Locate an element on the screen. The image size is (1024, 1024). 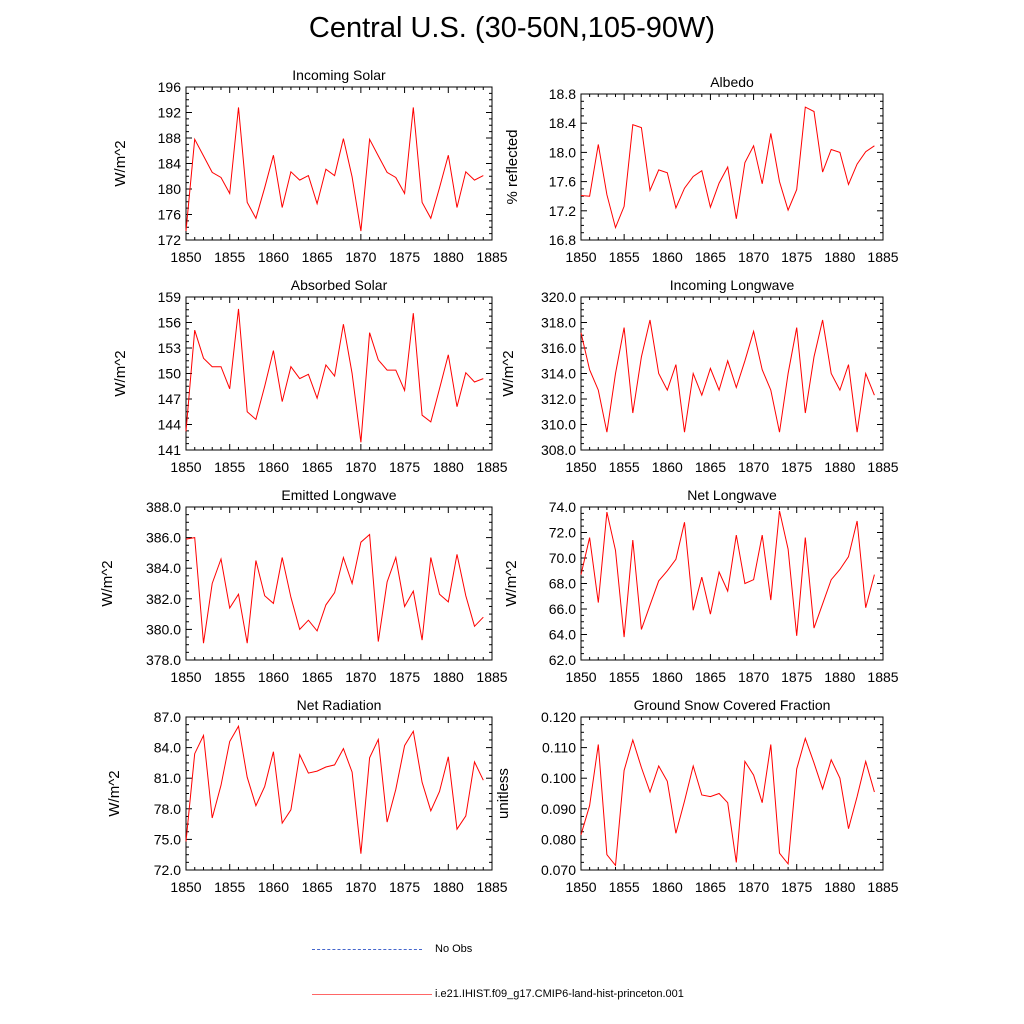
y-tick-label: 141 is located at coordinates (170, 450).